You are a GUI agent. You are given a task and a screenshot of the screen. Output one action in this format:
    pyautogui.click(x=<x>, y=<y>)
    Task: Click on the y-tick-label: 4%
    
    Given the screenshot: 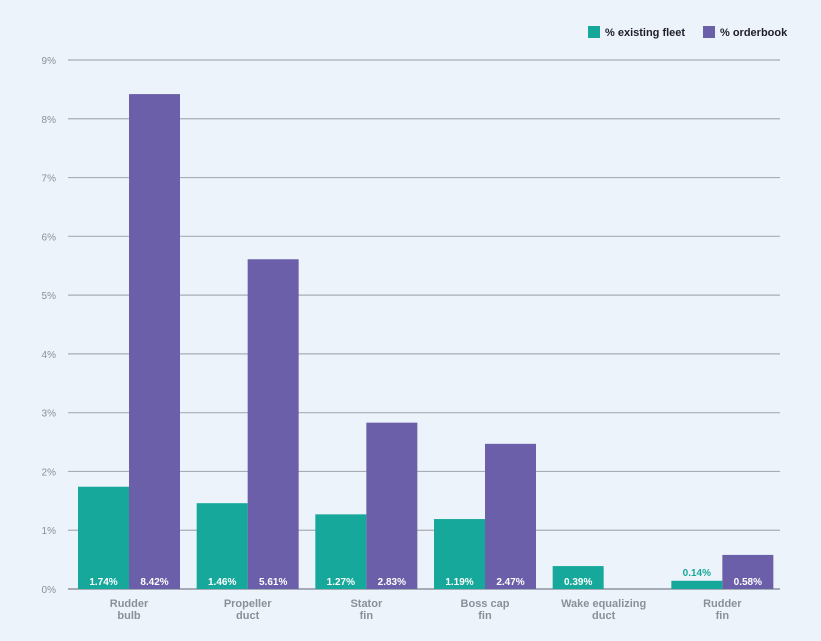 What is the action you would take?
    pyautogui.click(x=49, y=355)
    